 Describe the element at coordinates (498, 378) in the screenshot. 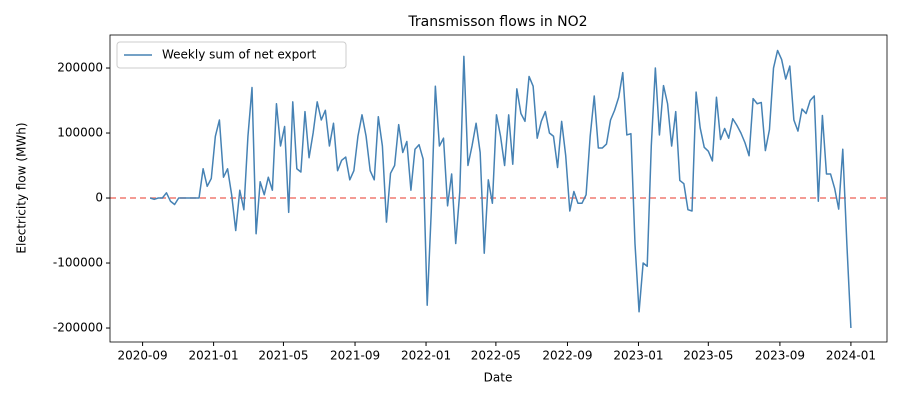

I see `x-axis-label: Date` at that location.